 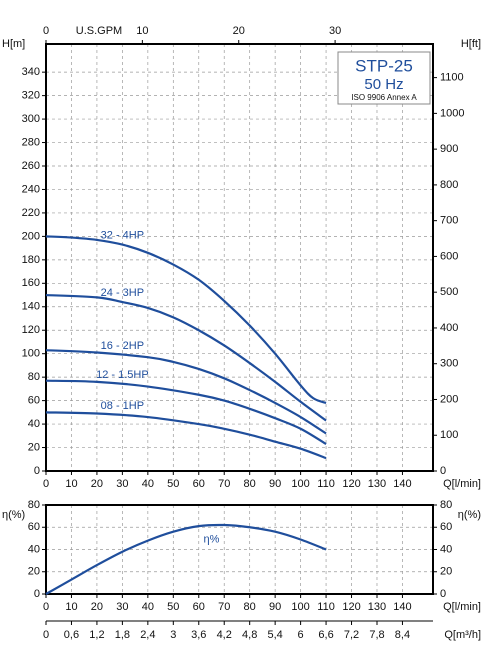 What do you see at coordinates (446, 527) in the screenshot?
I see `y2-tick-label: 60` at bounding box center [446, 527].